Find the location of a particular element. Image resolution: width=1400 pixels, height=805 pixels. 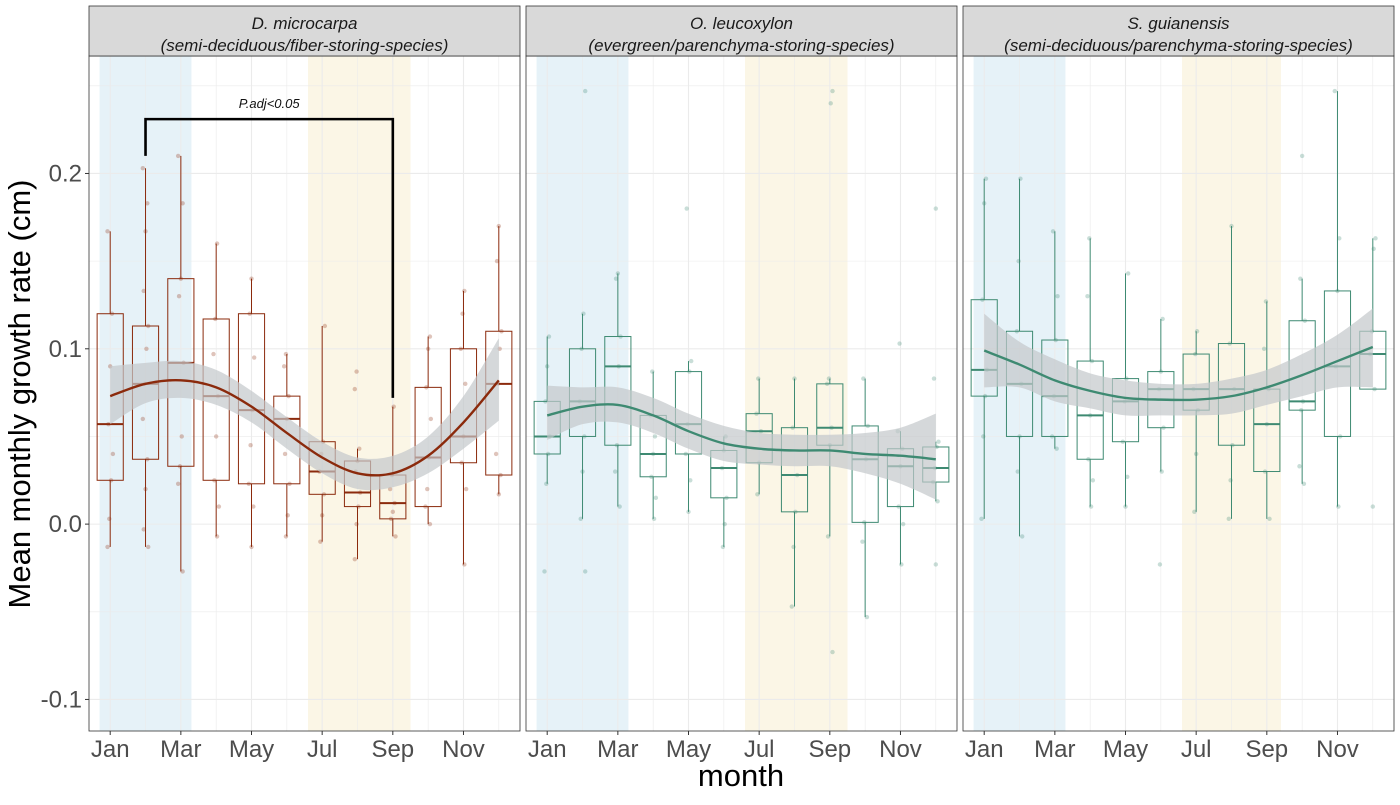

y-tick-label: -0.1 is located at coordinates (61, 699).